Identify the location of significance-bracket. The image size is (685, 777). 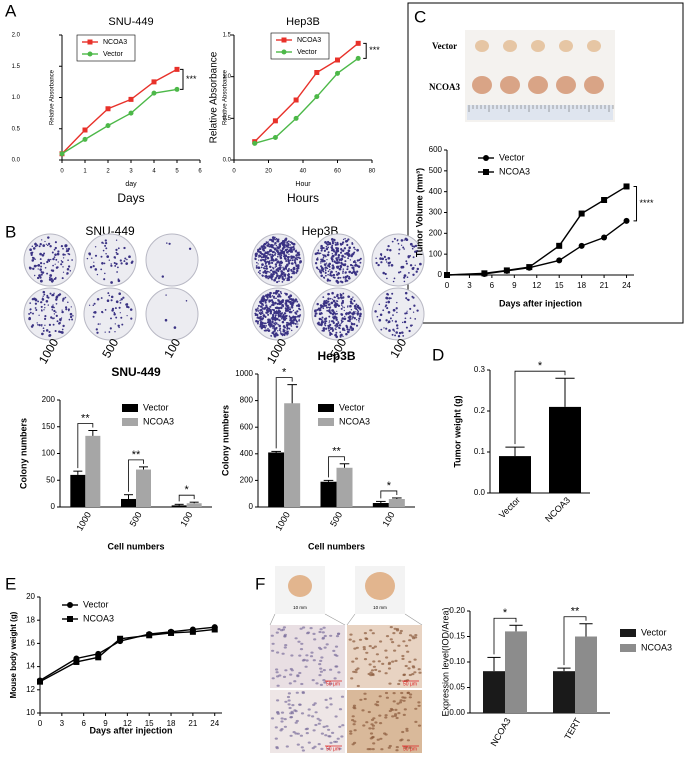
(365, 50).